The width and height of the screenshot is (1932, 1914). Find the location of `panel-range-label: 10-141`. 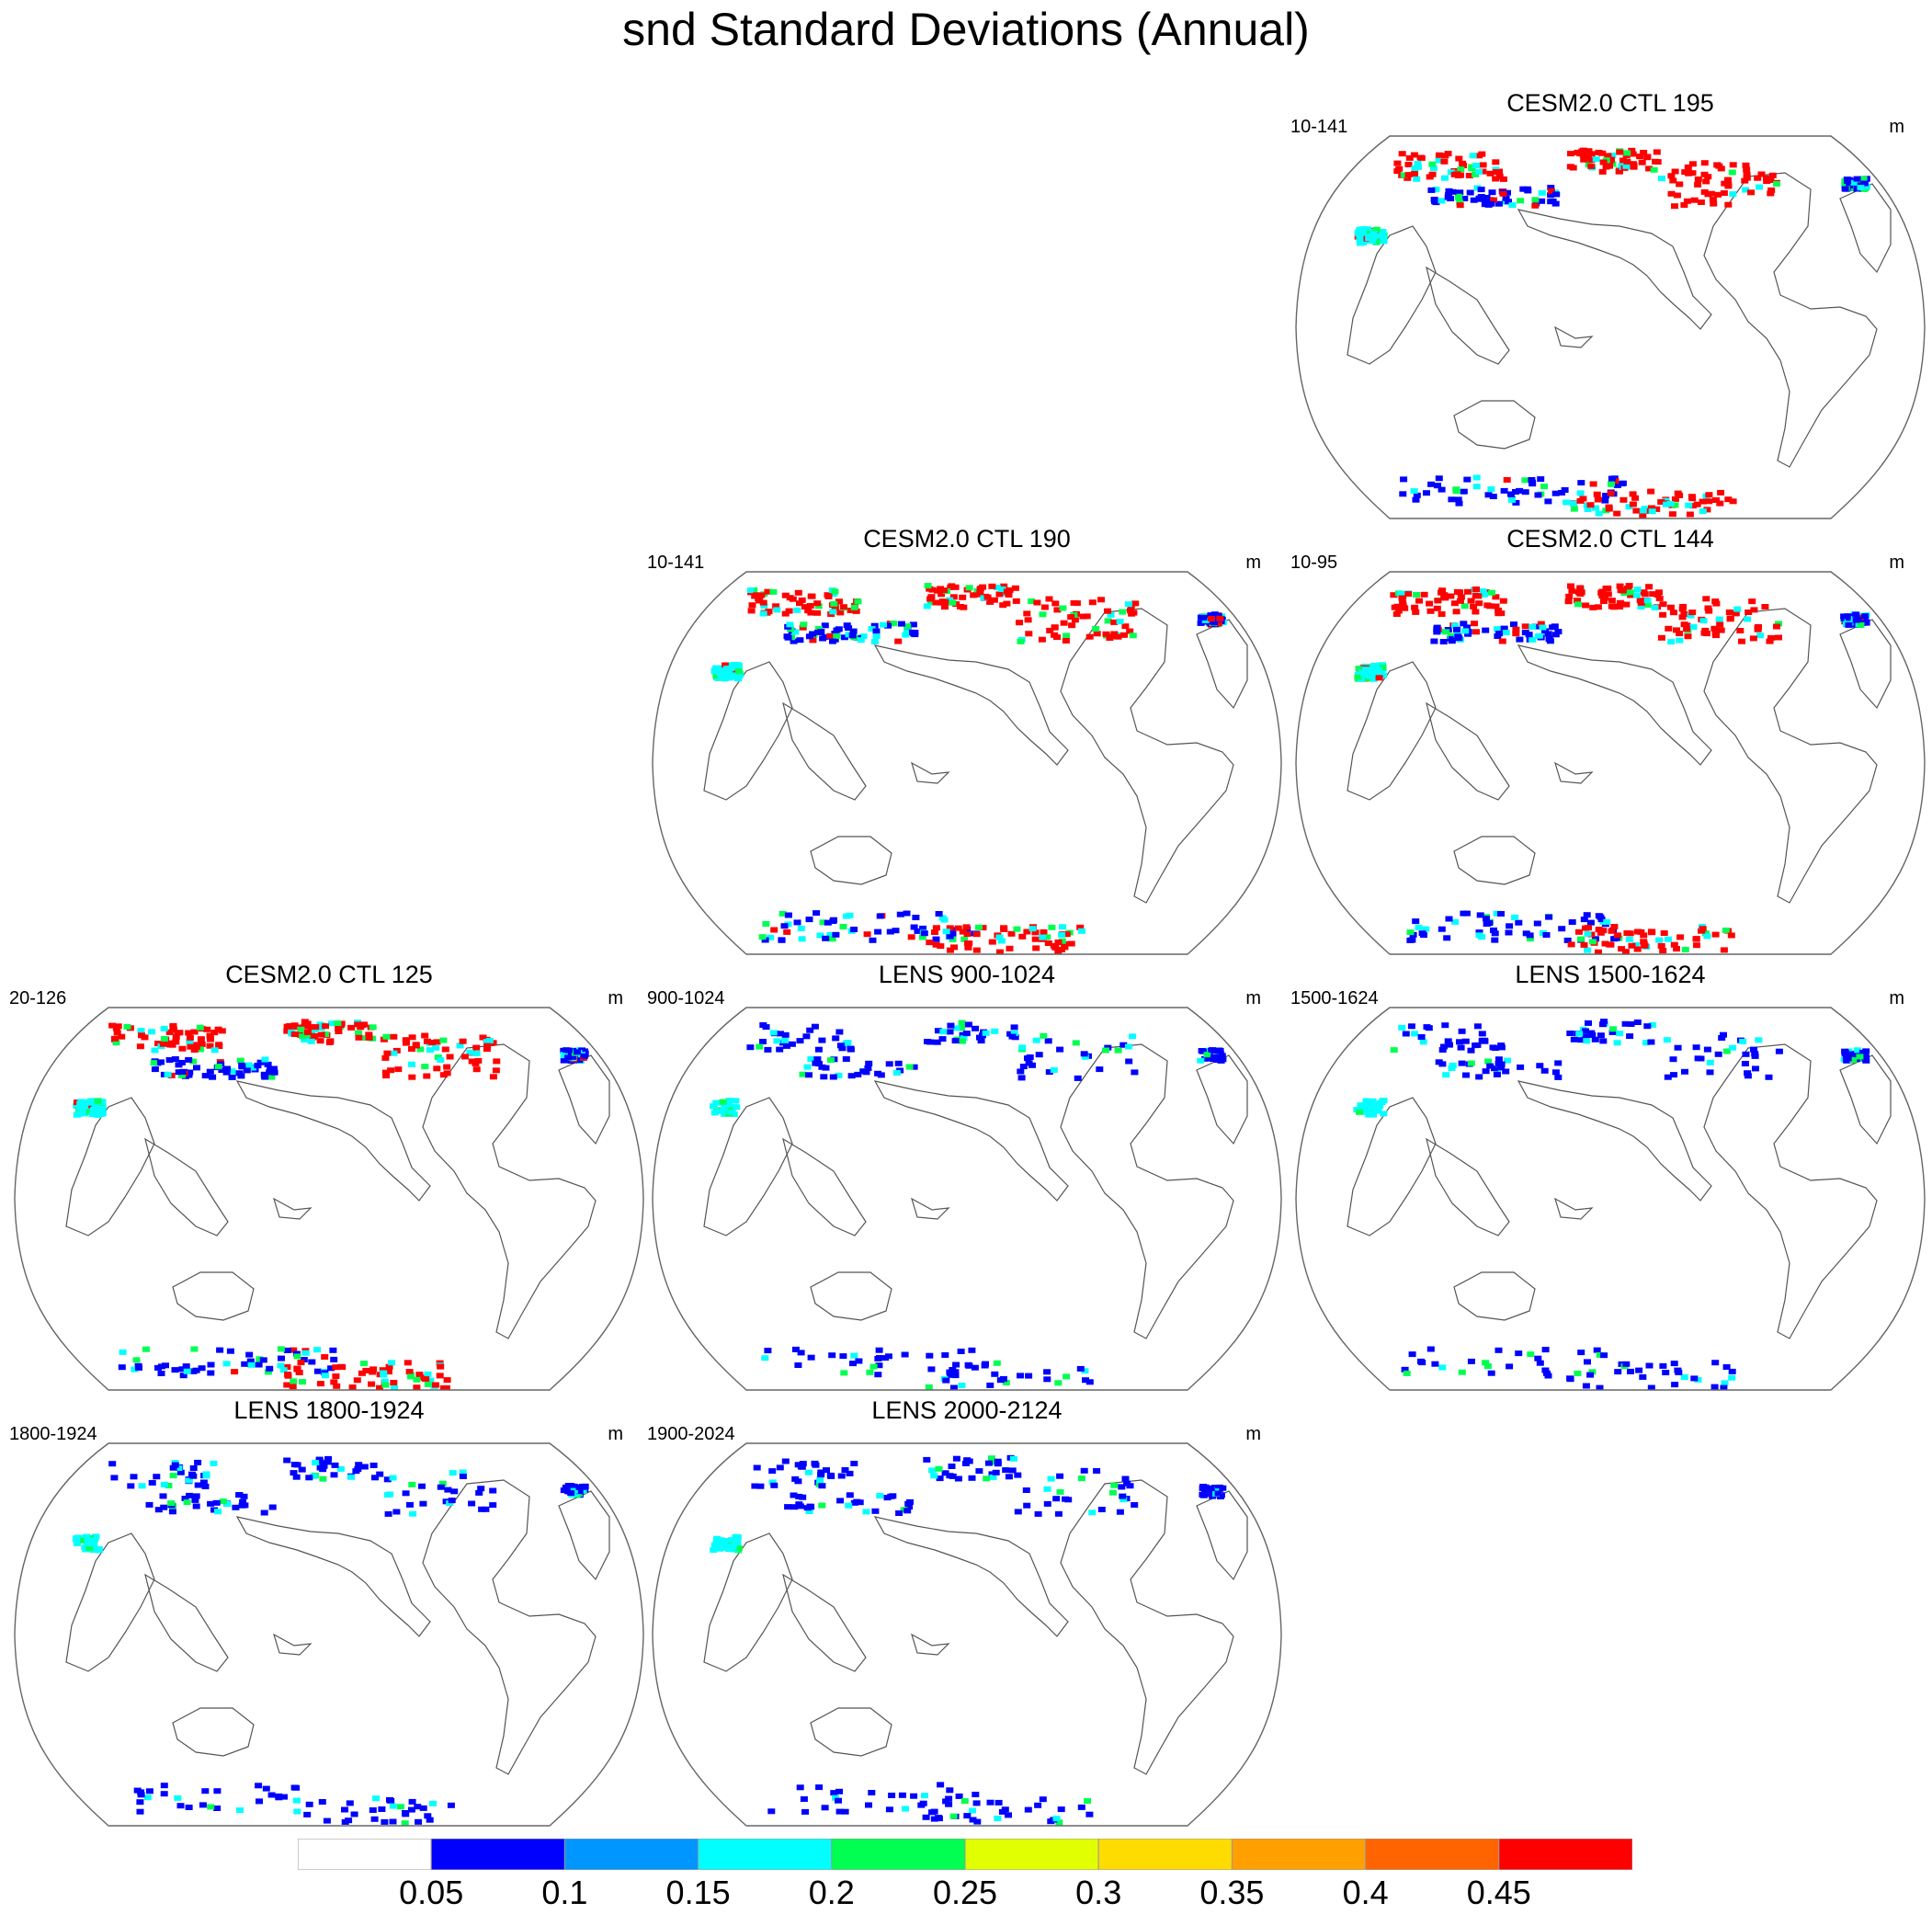

panel-range-label: 10-141 is located at coordinates (1319, 127).